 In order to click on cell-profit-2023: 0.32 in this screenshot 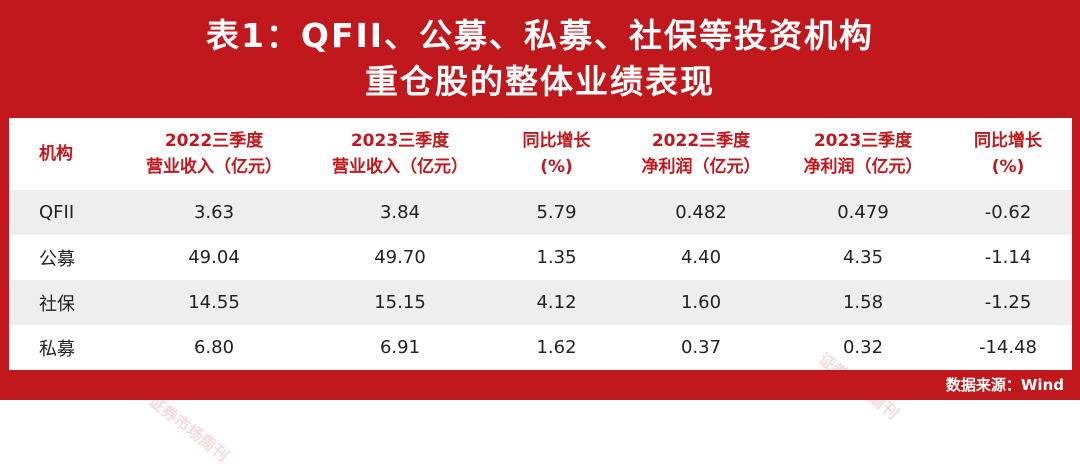, I will do `click(863, 347)`.